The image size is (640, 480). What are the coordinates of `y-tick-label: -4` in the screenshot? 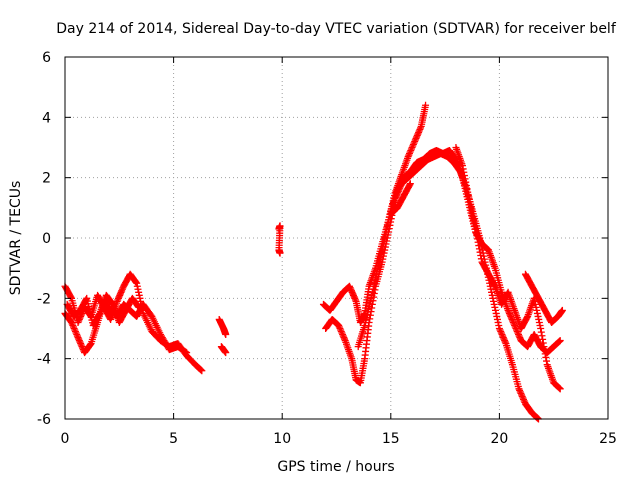 It's located at (44, 360).